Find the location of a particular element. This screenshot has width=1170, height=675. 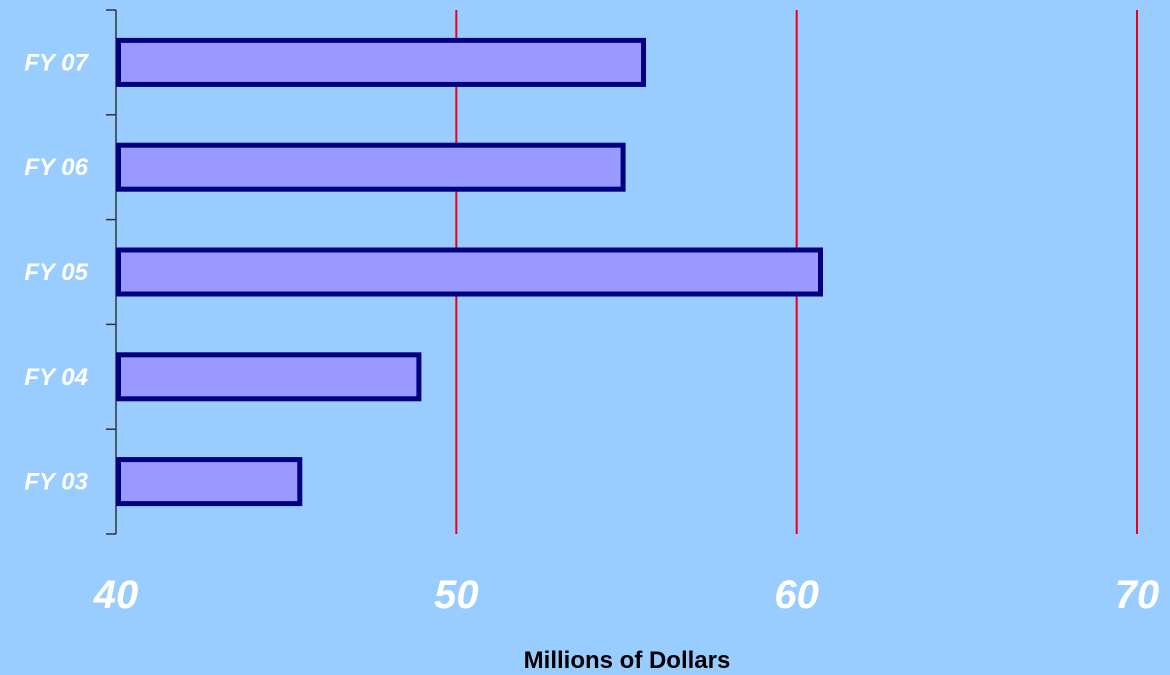

x-tick-label-50: 50 is located at coordinates (456, 595).